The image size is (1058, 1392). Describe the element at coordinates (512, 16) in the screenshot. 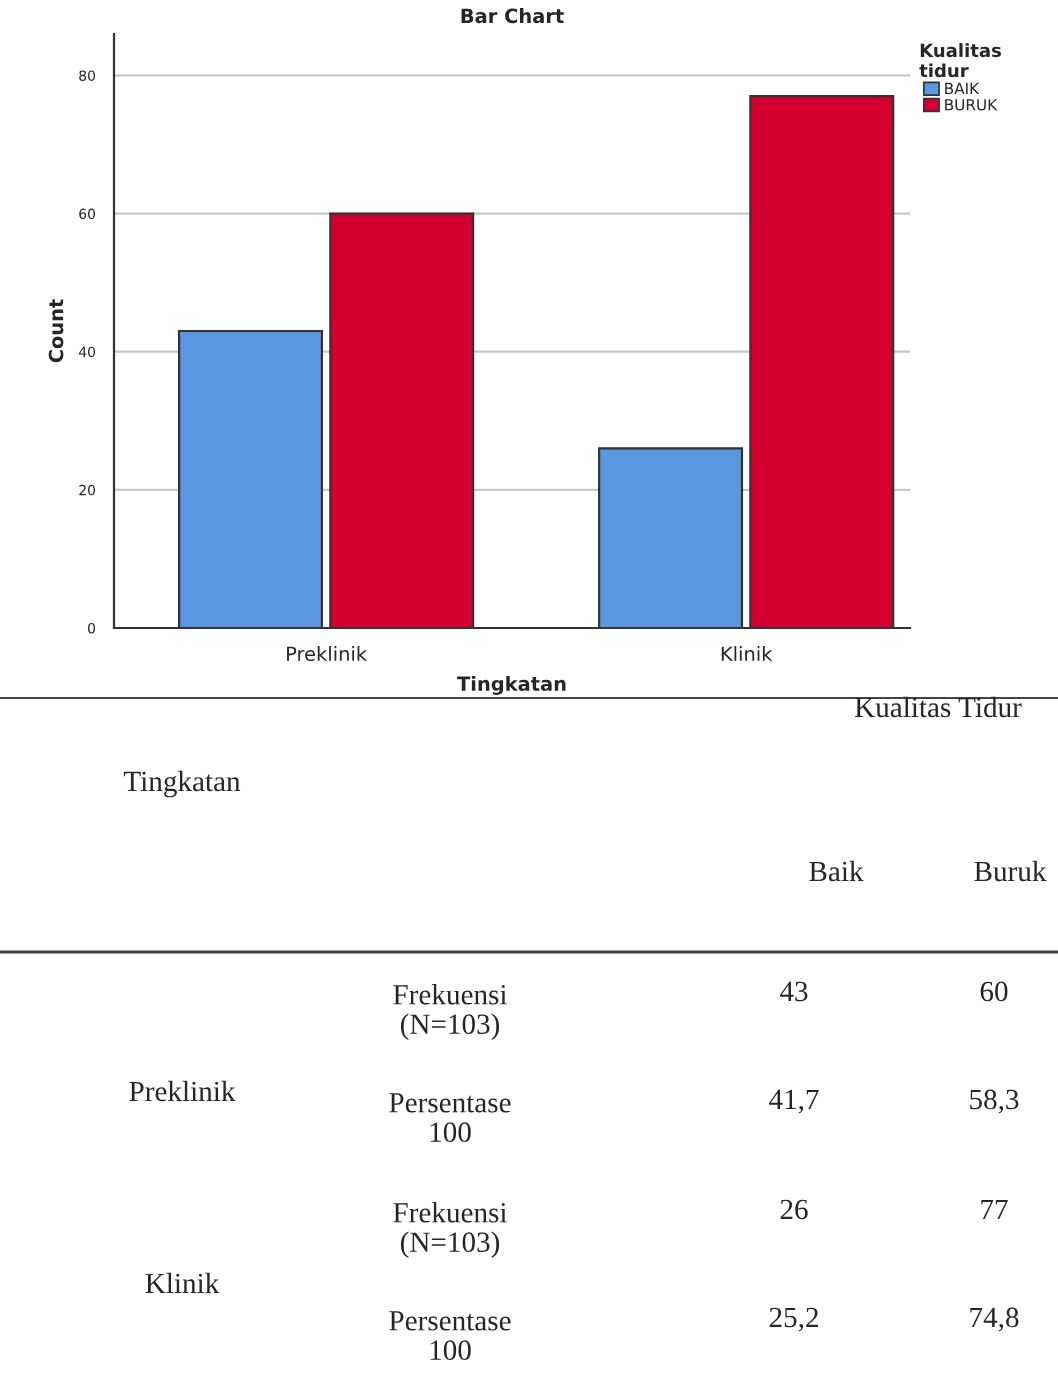

I see `chart-title: Bar Chart` at that location.